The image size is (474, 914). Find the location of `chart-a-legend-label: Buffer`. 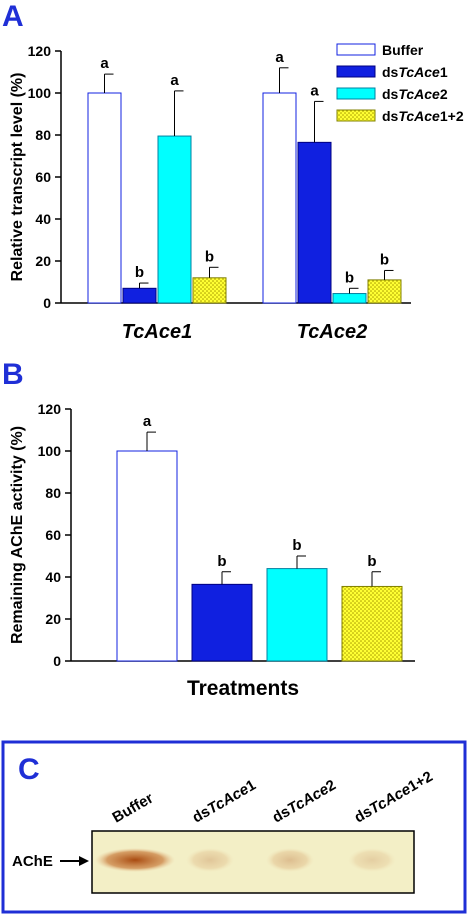

chart-a-legend-label: Buffer is located at coordinates (403, 50).